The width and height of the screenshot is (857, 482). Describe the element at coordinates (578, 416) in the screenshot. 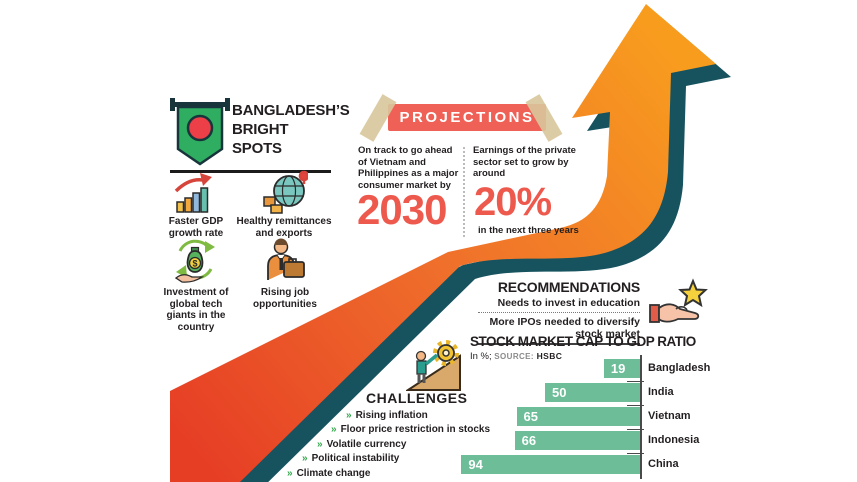

I see `bar-vietnam: 65` at that location.